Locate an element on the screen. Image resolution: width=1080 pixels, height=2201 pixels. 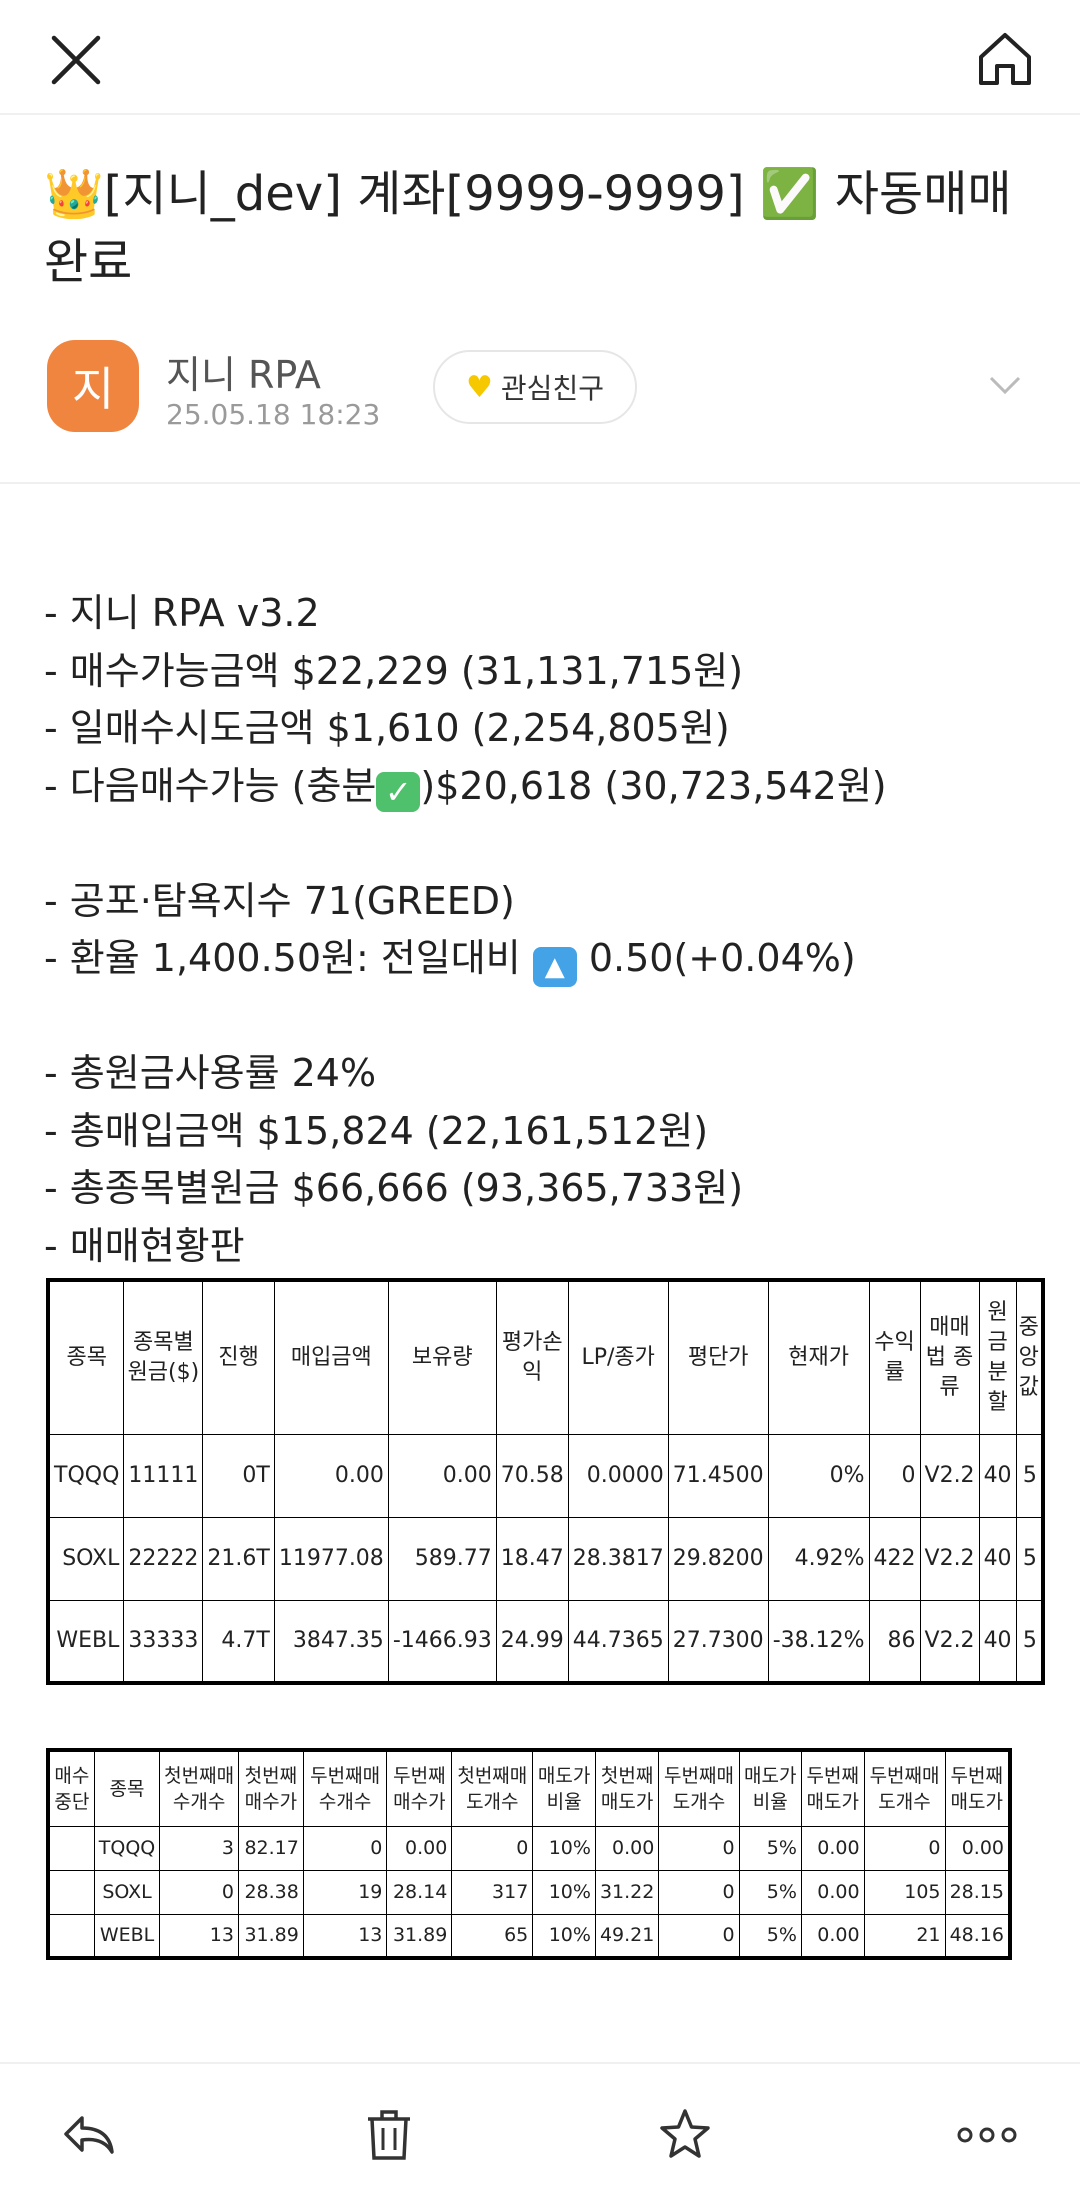
close-icon is located at coordinates (76, 60).